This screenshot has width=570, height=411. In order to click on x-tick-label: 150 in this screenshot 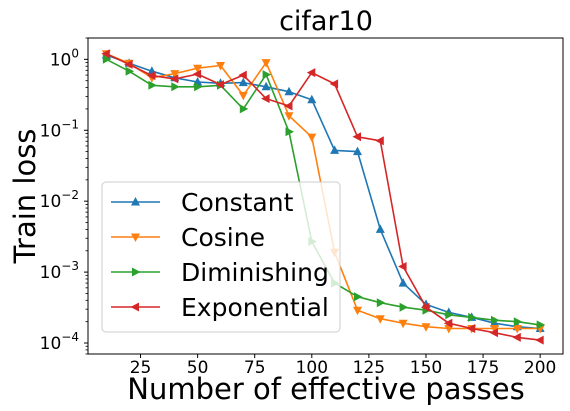, I will do `click(426, 368)`.